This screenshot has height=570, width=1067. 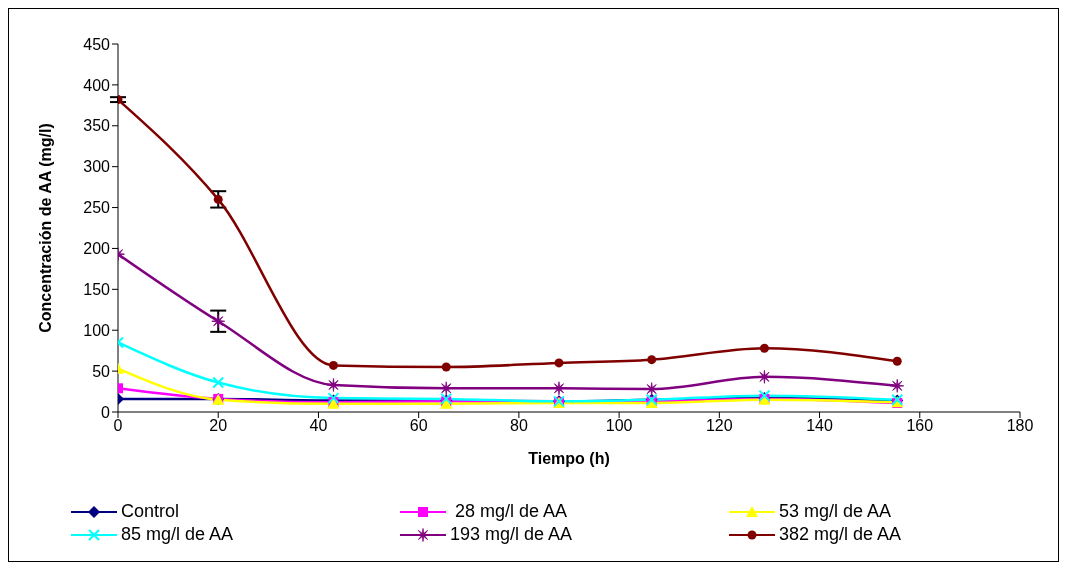 I want to click on x-tick-label: 60, so click(x=418, y=426).